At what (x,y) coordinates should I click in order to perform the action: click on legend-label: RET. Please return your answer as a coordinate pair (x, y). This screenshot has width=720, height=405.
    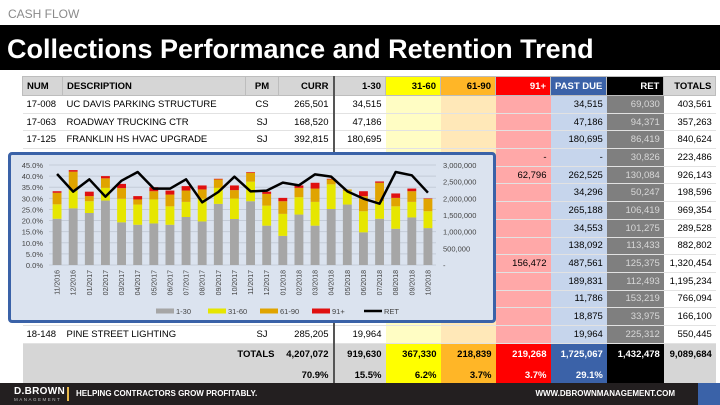
    Looking at the image, I should click on (391, 311).